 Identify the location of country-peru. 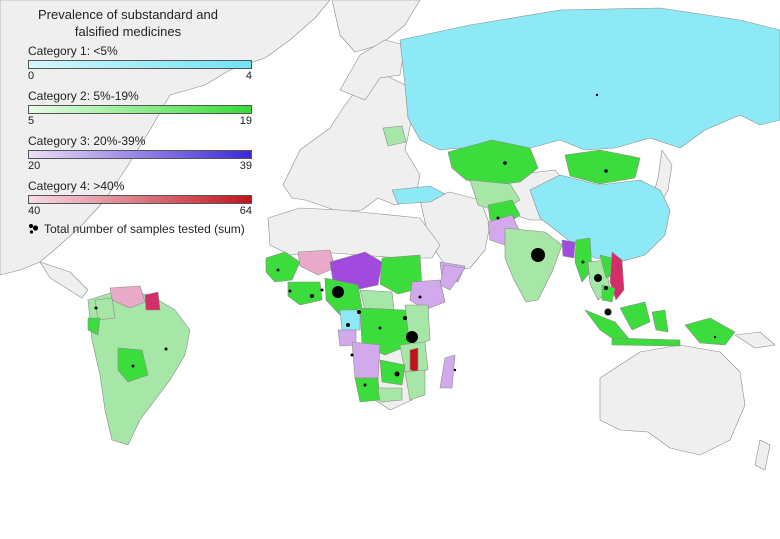
(94, 326).